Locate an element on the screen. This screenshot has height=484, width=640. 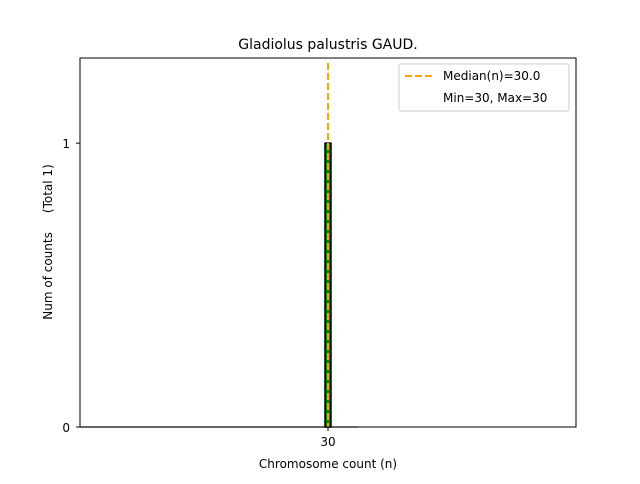
y-tick-label: 0 is located at coordinates (66, 428).